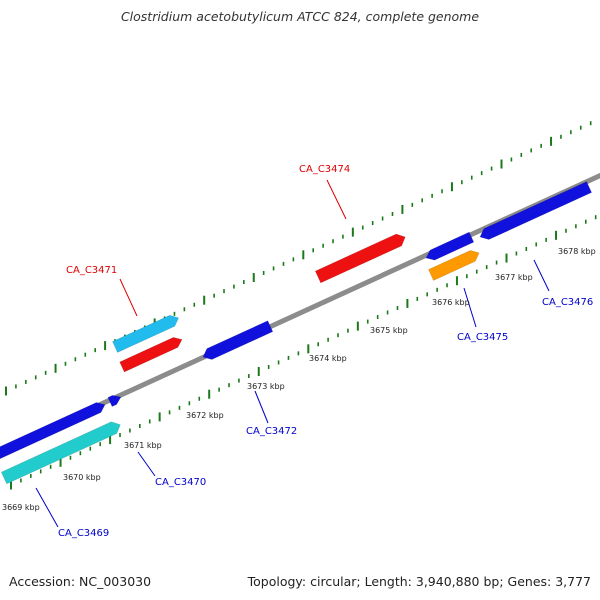  Describe the element at coordinates (328, 358) in the screenshot. I see `ruler-label: 3674 kbp` at that location.